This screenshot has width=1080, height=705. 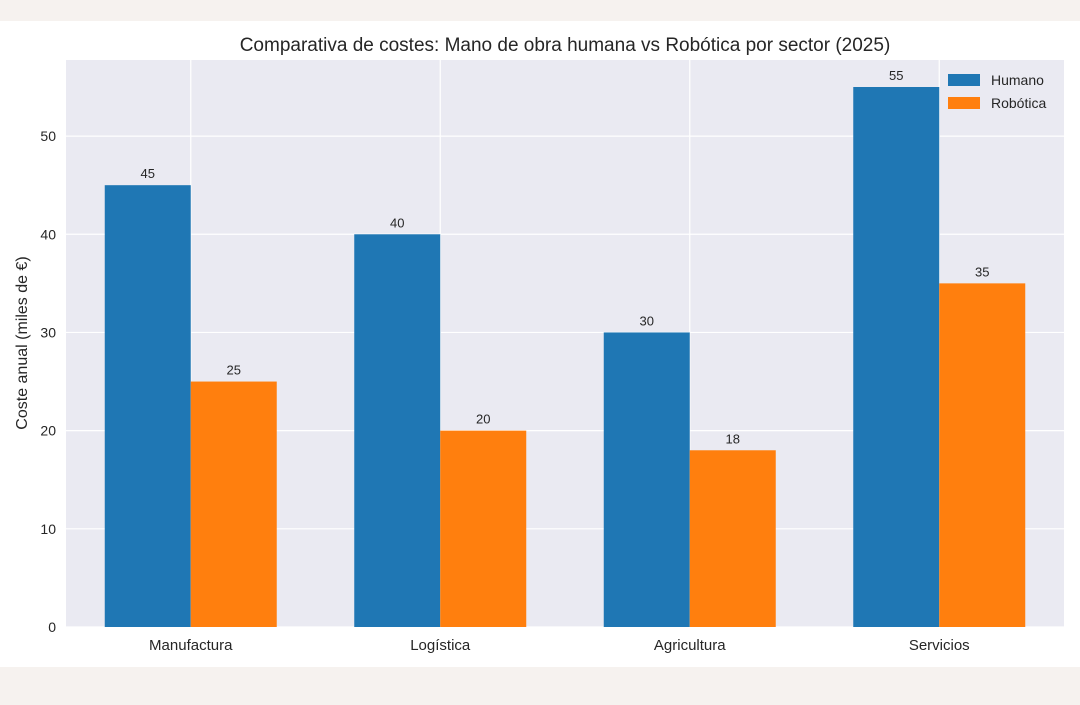 What do you see at coordinates (982, 271) in the screenshot?
I see `data-label: 35` at bounding box center [982, 271].